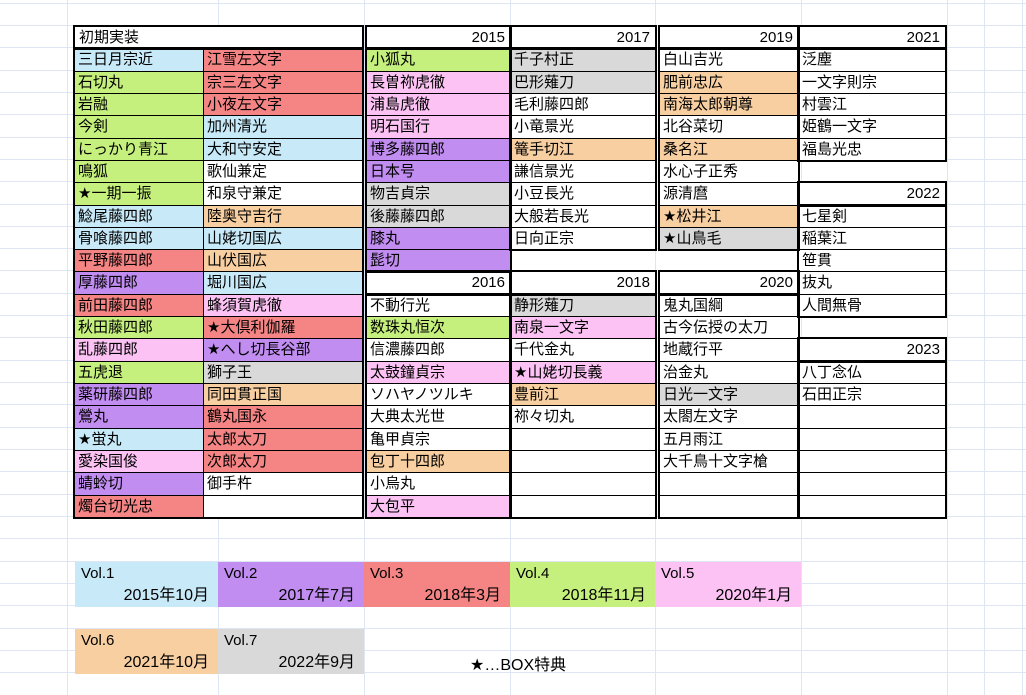 The image size is (1026, 695). What do you see at coordinates (729, 149) in the screenshot?
I see `sword-cell: 桑名江` at bounding box center [729, 149].